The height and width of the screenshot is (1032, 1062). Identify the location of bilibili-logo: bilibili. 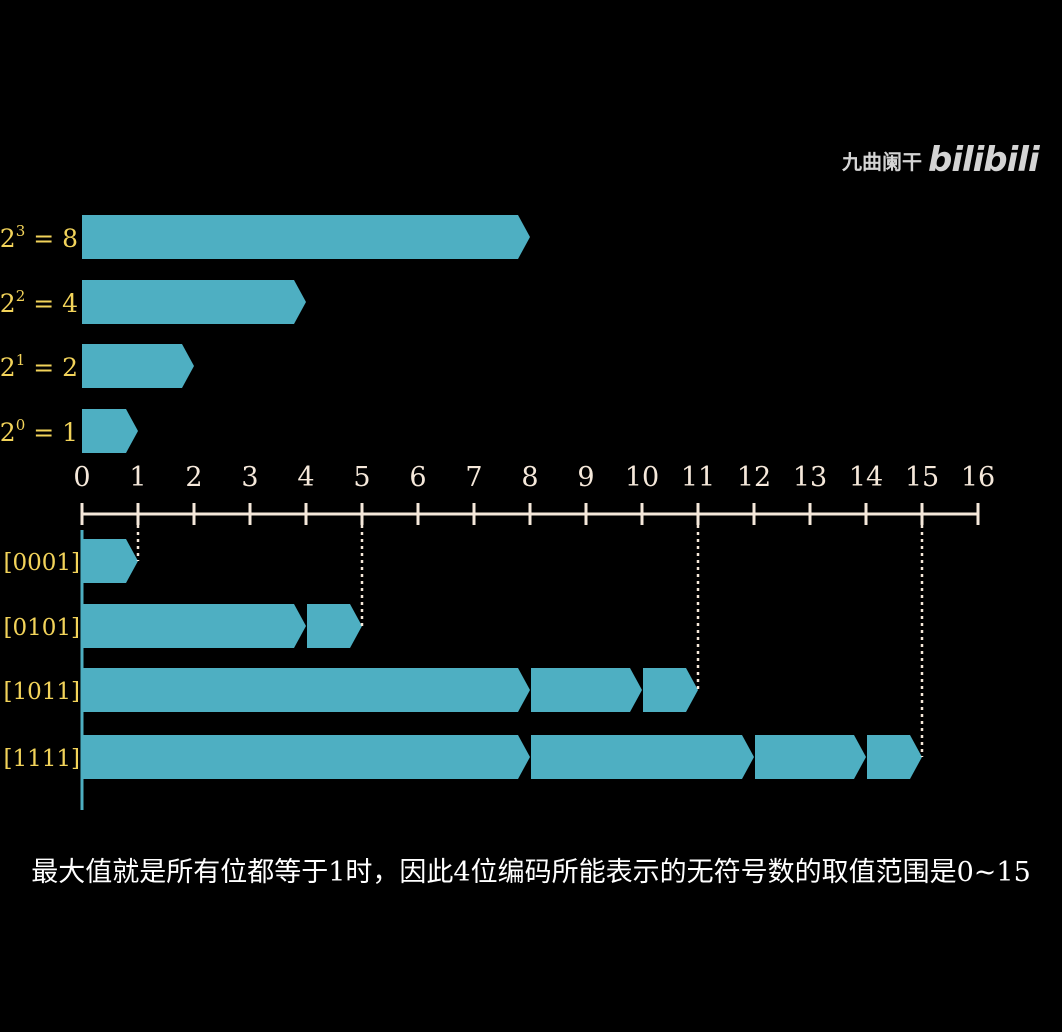
(984, 160).